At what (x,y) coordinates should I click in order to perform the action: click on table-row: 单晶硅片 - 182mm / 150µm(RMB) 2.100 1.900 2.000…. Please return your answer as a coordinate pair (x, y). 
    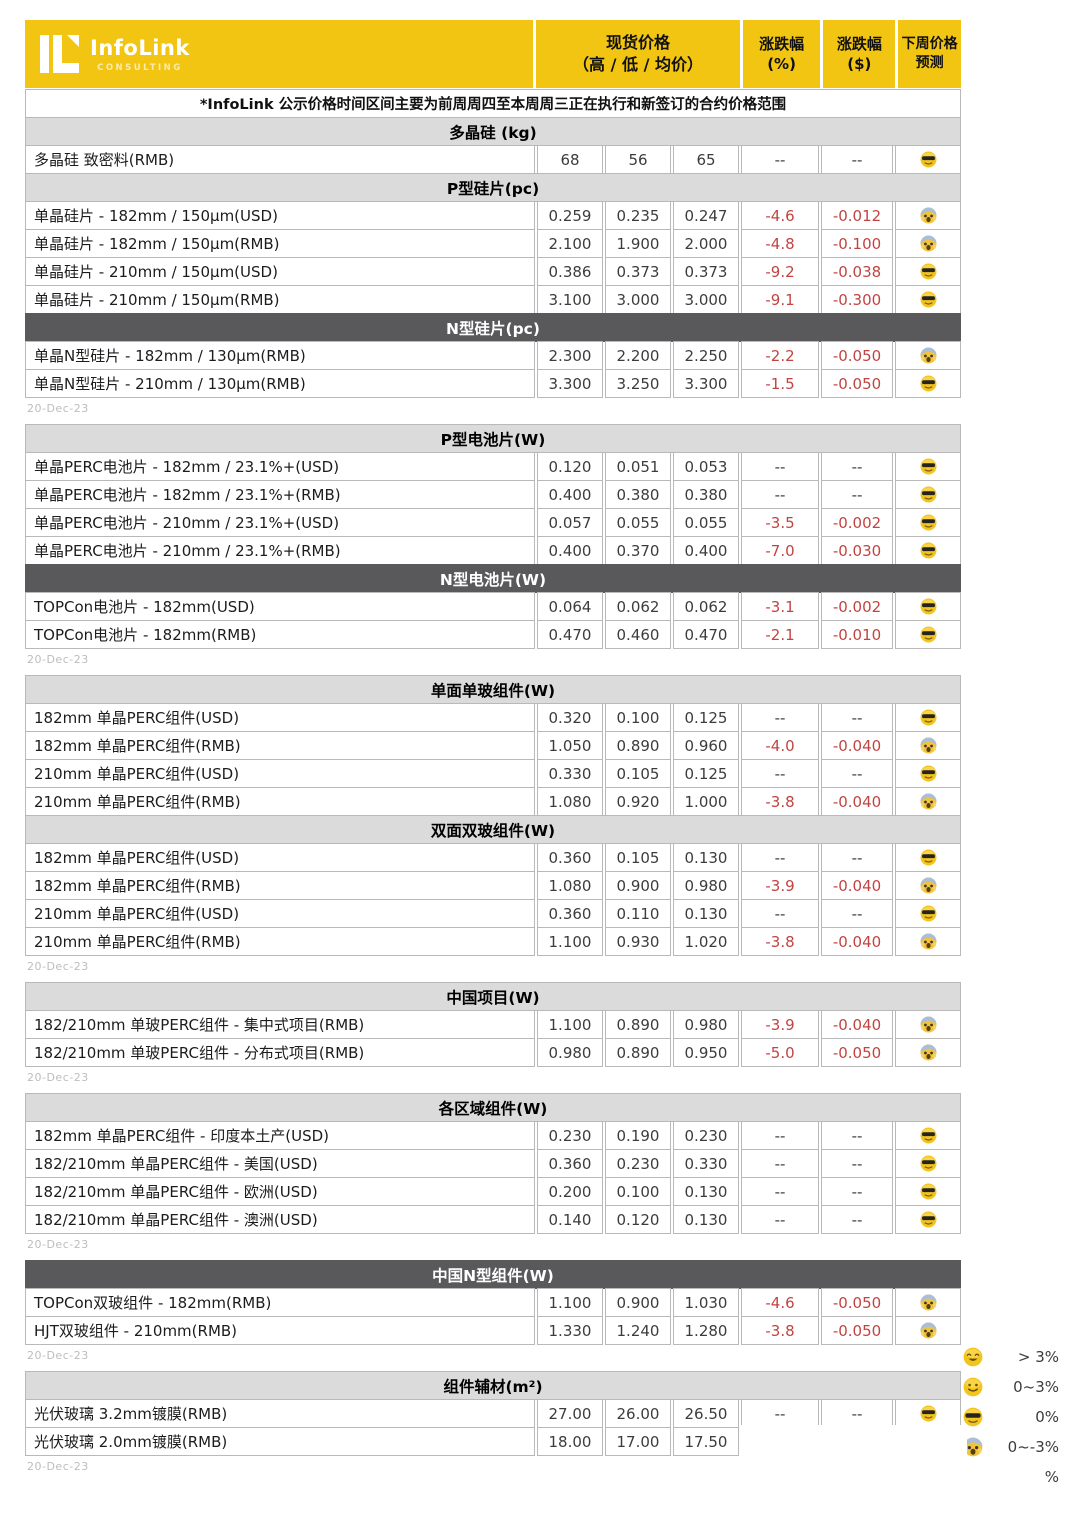
    Looking at the image, I should click on (493, 243).